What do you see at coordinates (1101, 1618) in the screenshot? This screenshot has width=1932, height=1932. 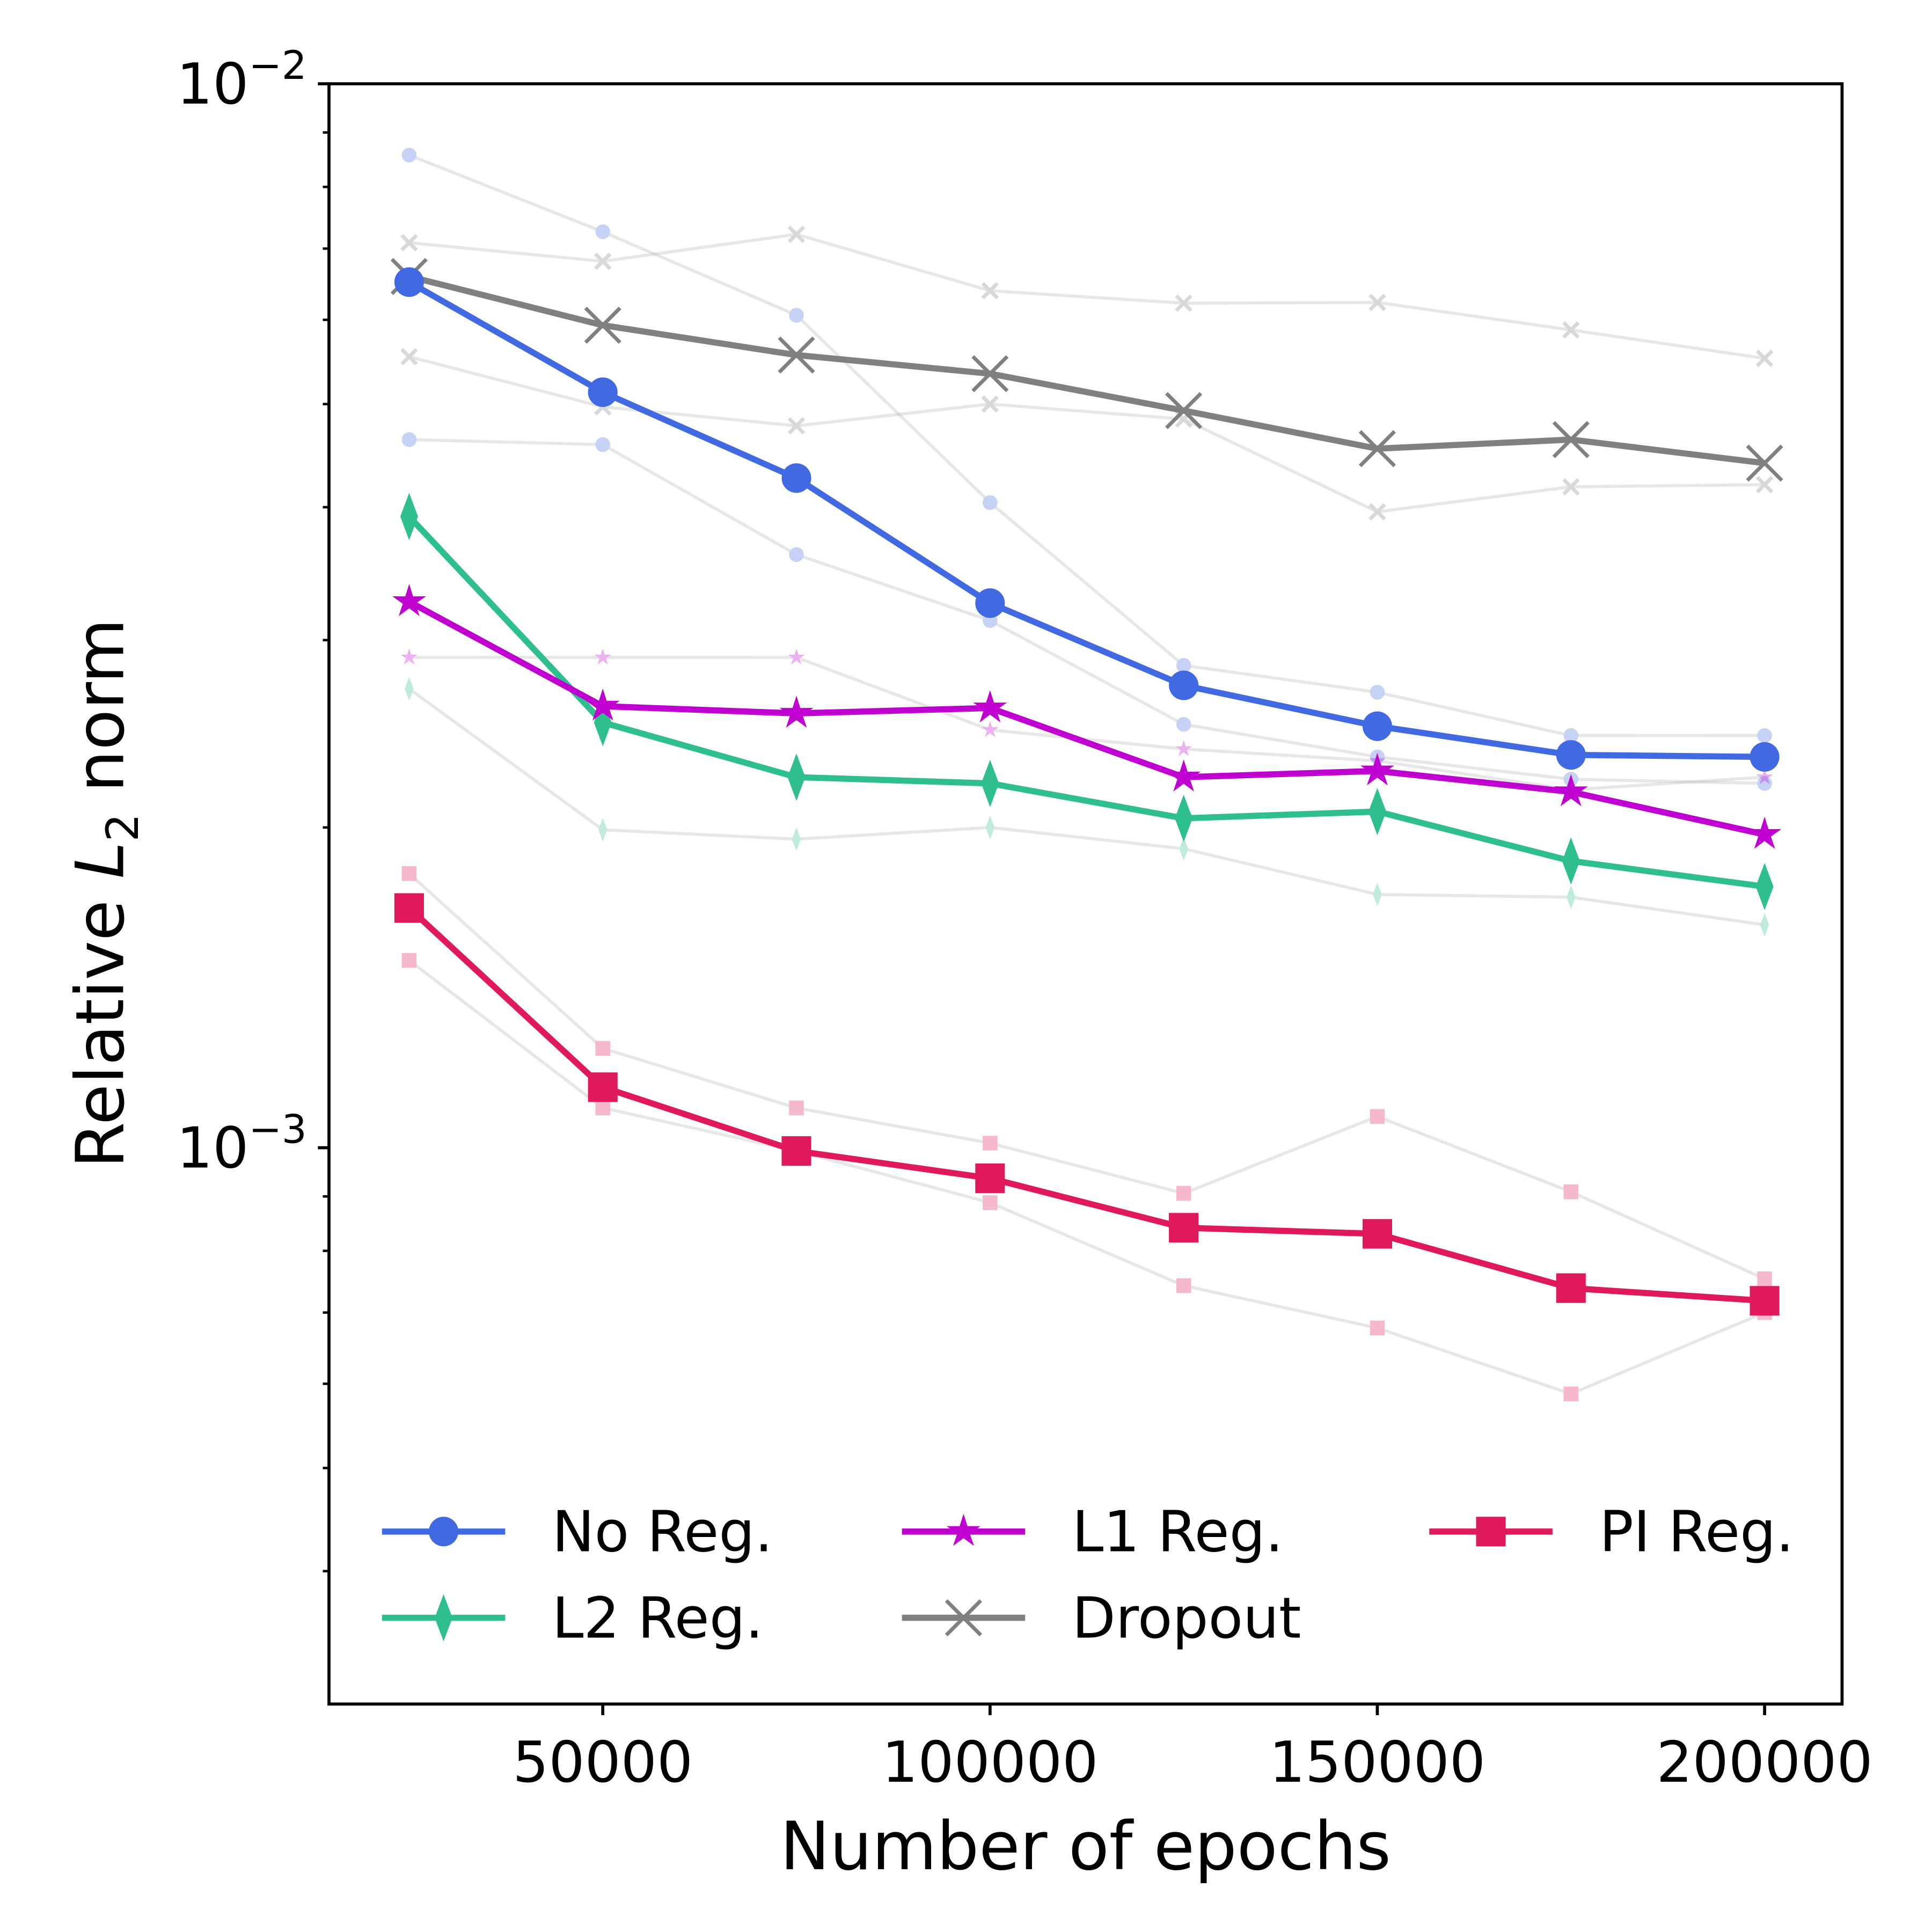 I see `legend-item: Dropout` at bounding box center [1101, 1618].